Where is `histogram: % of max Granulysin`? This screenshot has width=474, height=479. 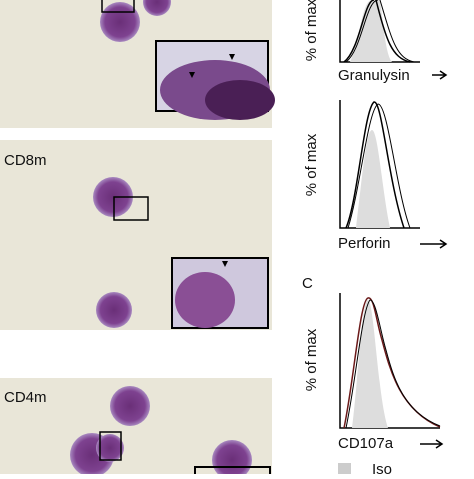 histogram: % of max Granulysin is located at coordinates (375, 42).